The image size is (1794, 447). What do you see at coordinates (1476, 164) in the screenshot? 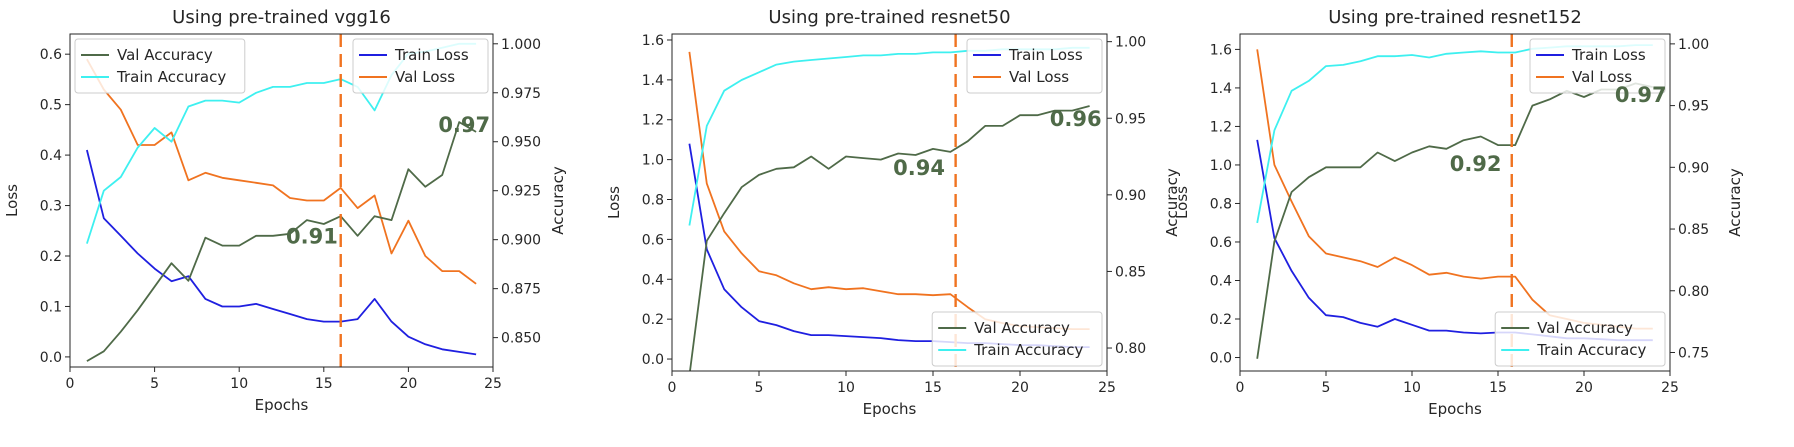
I see `annotation-label: 0.92` at bounding box center [1476, 164].